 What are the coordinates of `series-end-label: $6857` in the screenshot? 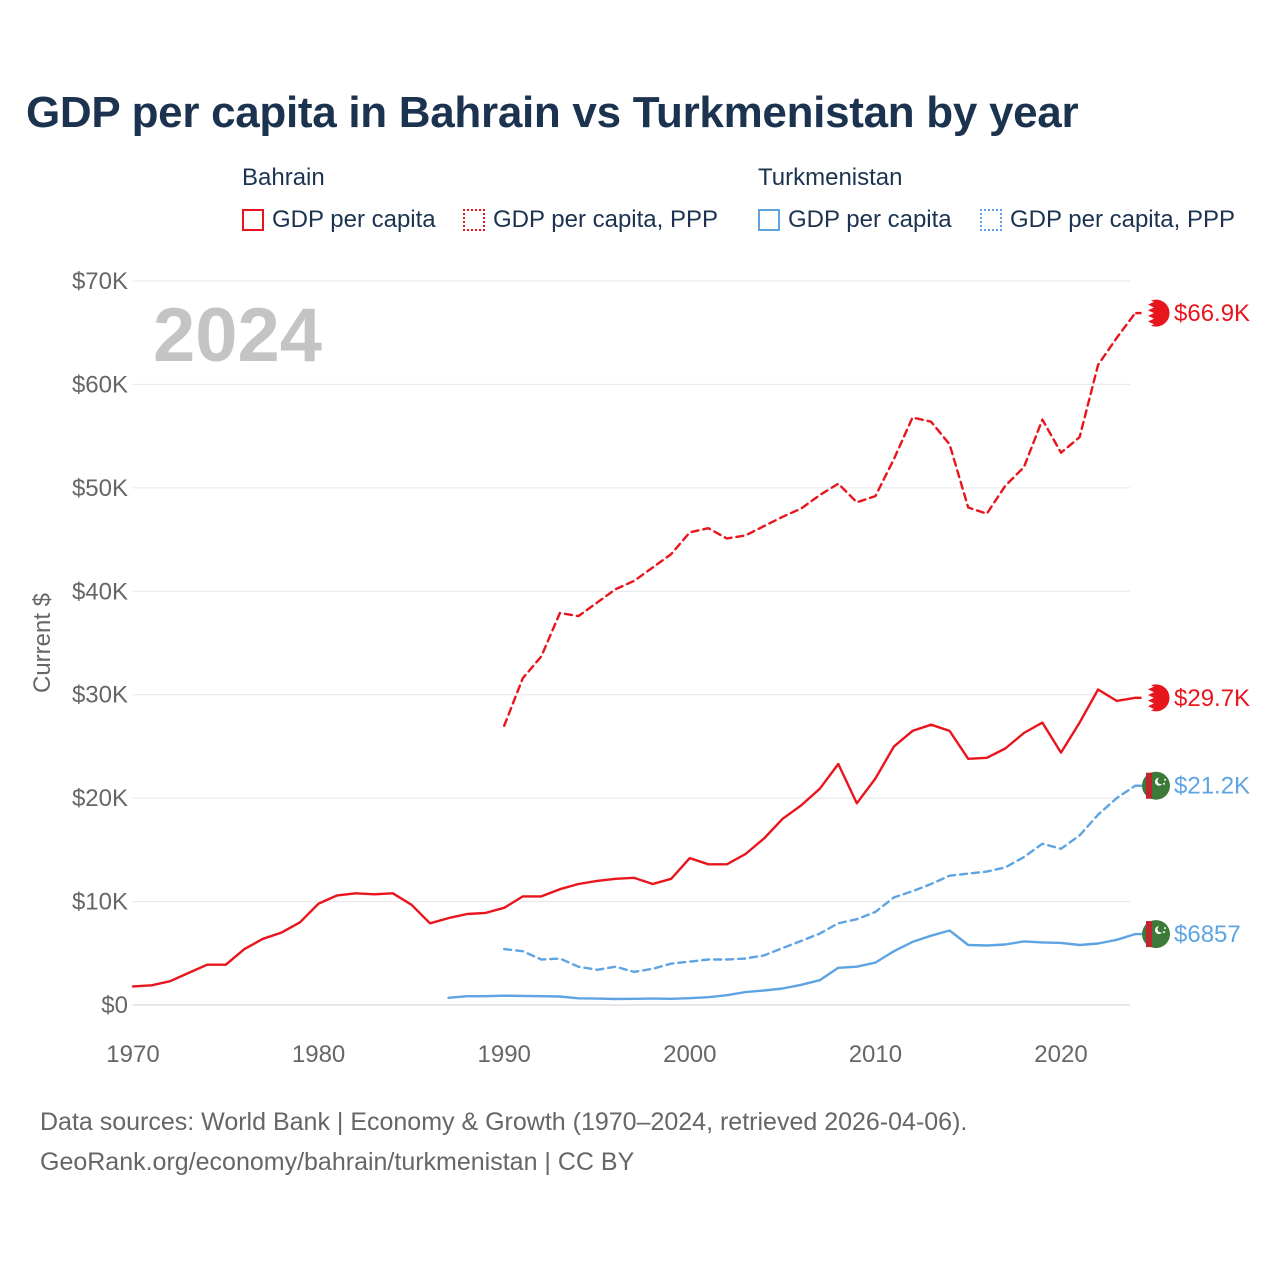 It's located at (1207, 934).